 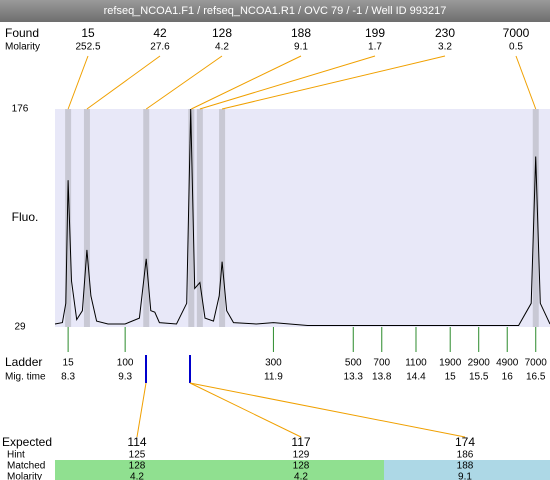 I want to click on y-tick-label: 29, so click(x=20, y=327).